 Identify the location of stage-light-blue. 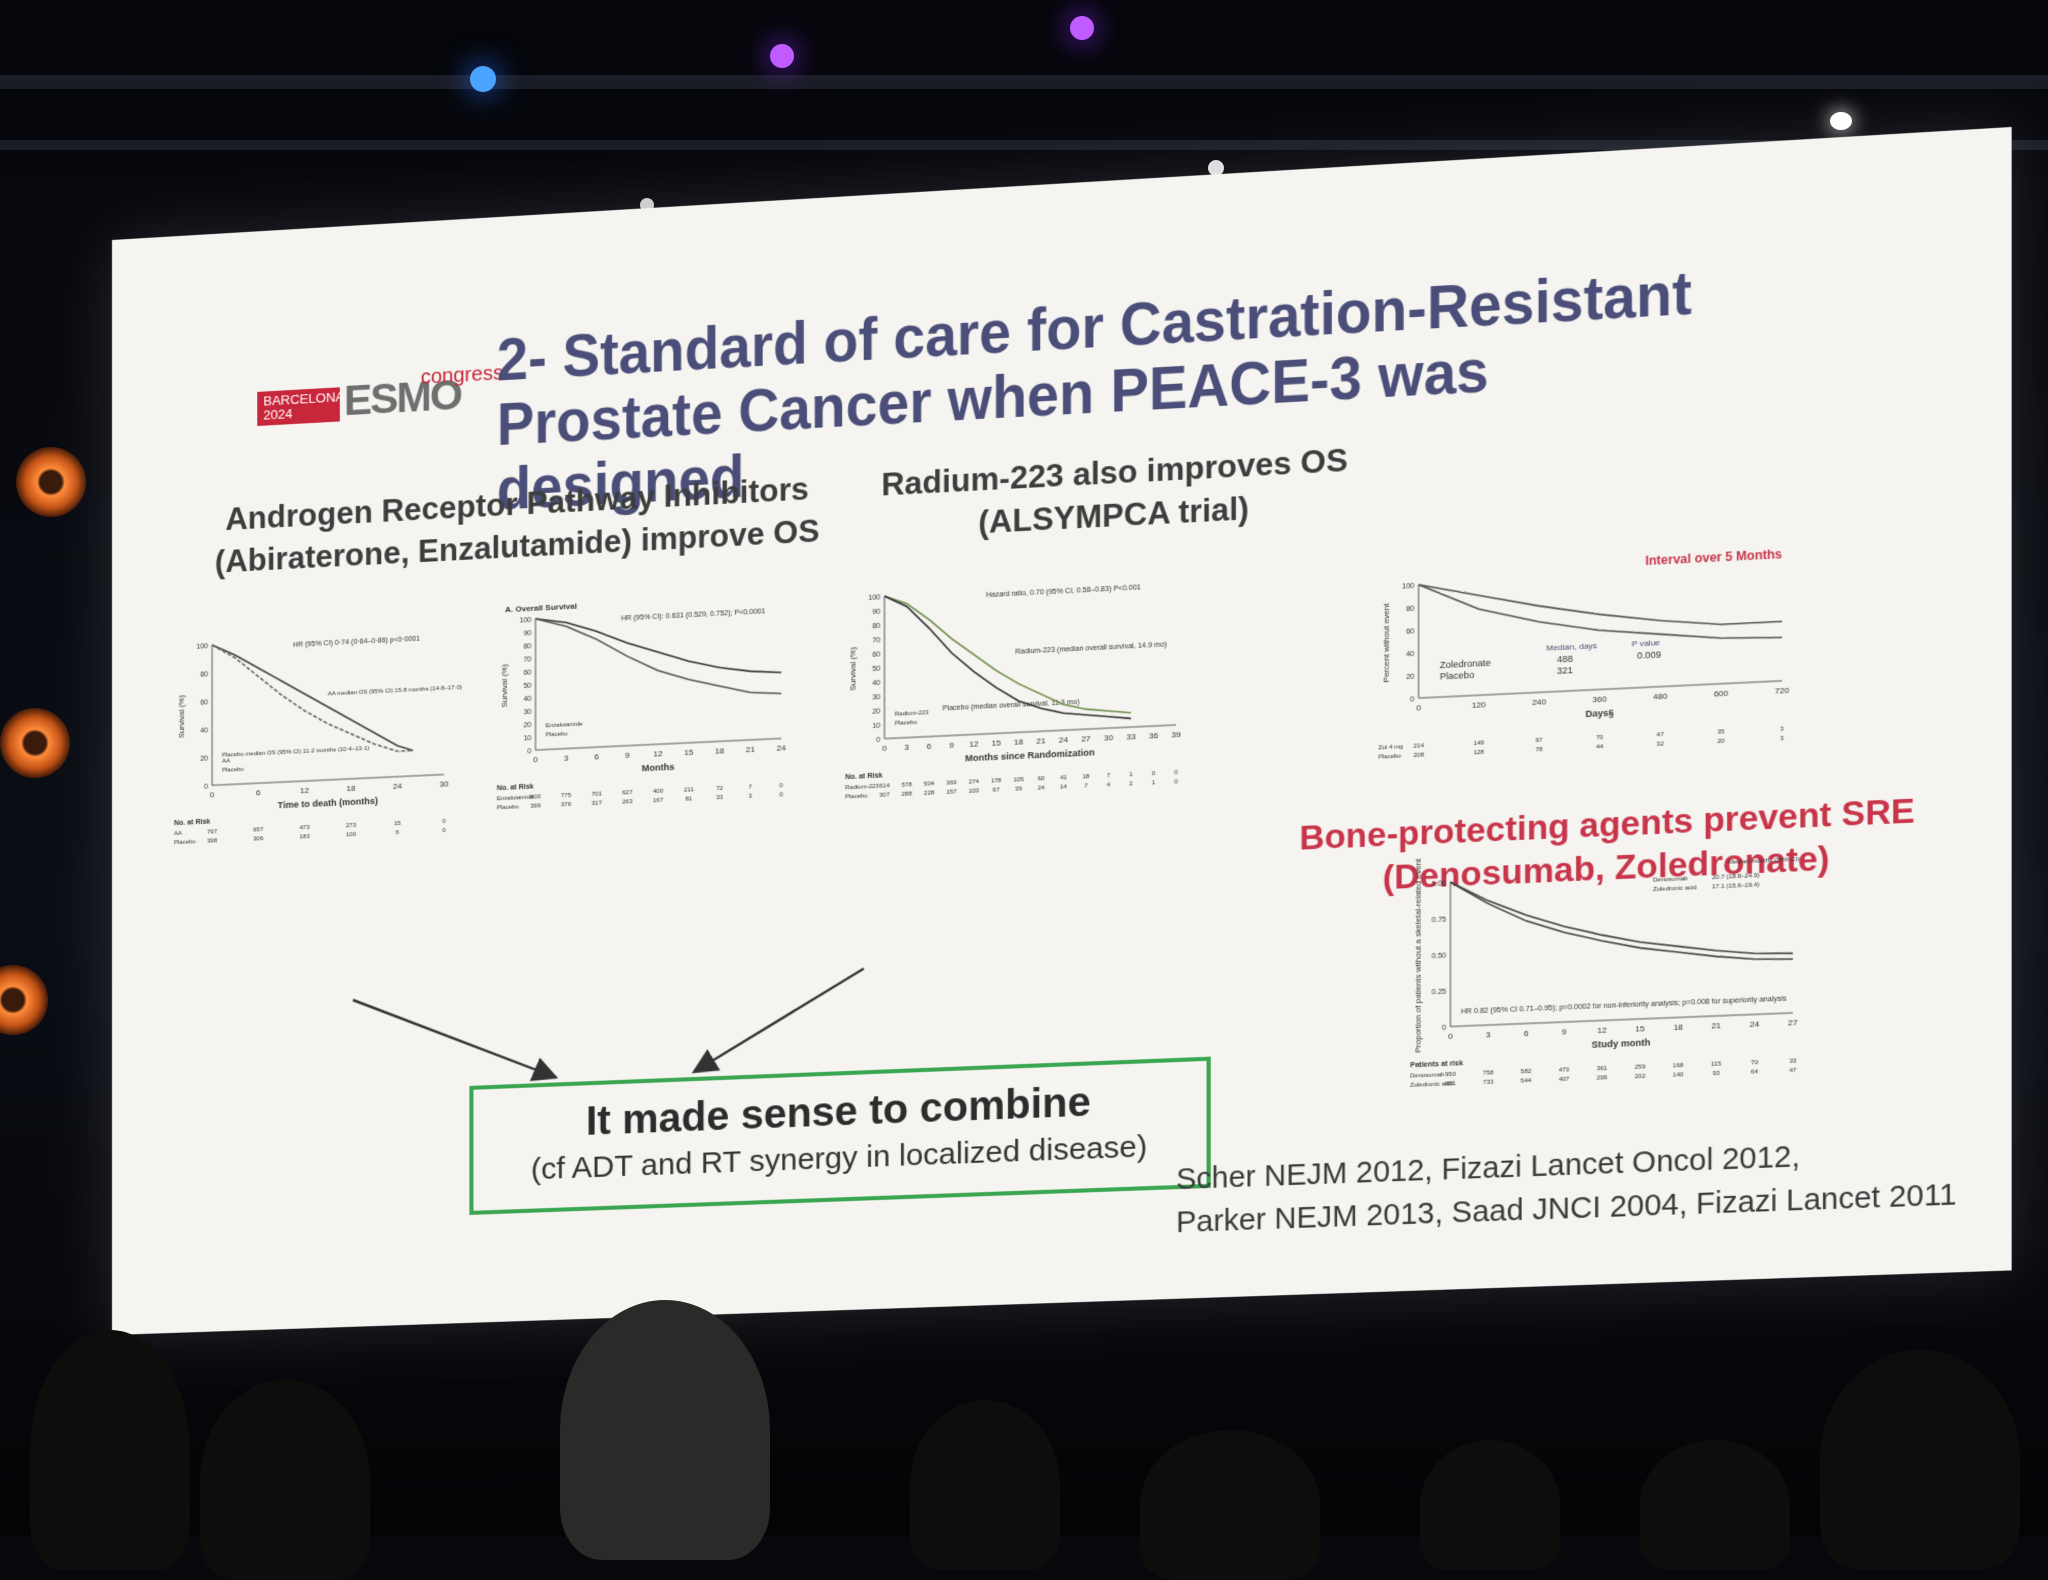
(483, 79).